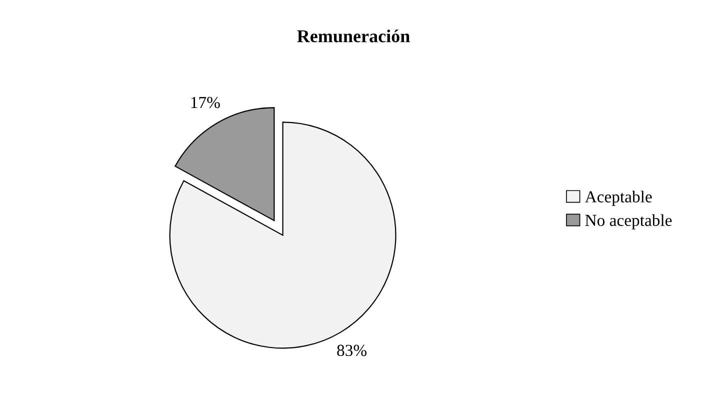  What do you see at coordinates (353, 36) in the screenshot?
I see `chart-title: Remuneración` at bounding box center [353, 36].